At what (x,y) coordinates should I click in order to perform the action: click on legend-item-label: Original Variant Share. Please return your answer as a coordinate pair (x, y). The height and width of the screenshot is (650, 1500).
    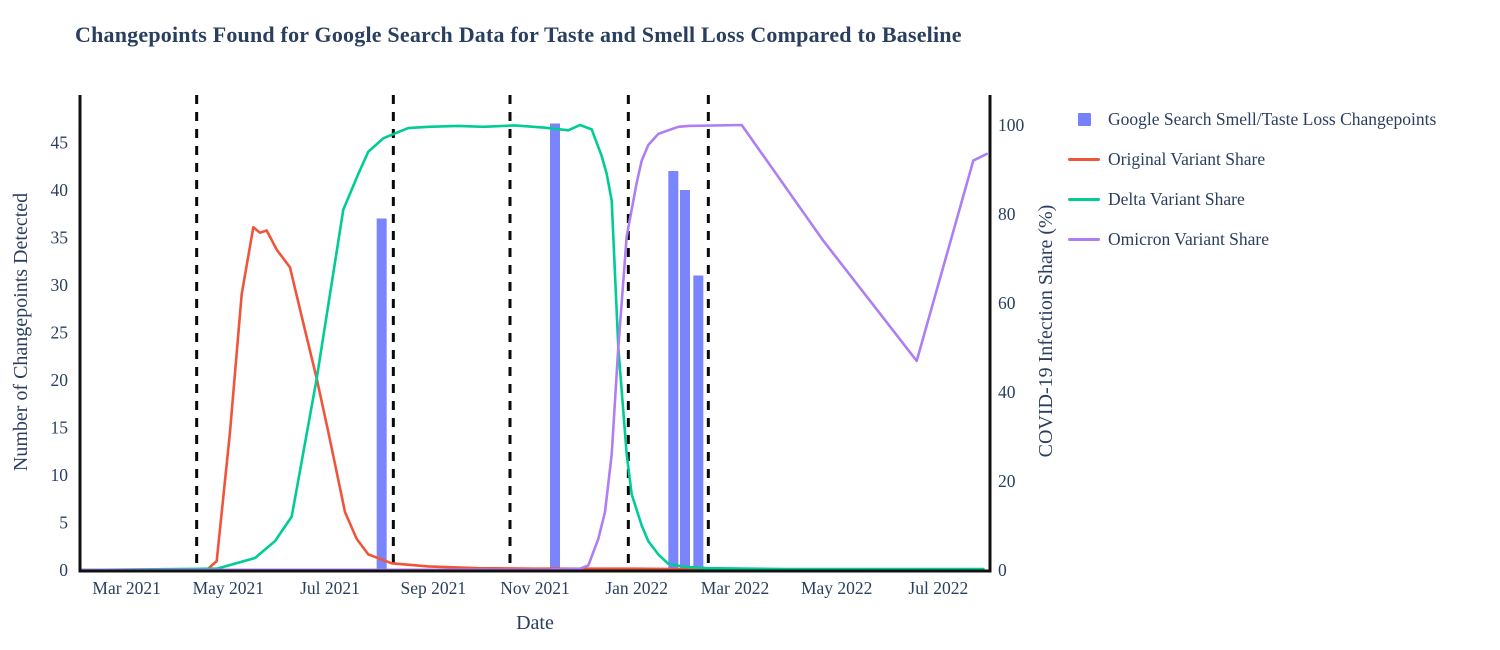
    Looking at the image, I should click on (1187, 158).